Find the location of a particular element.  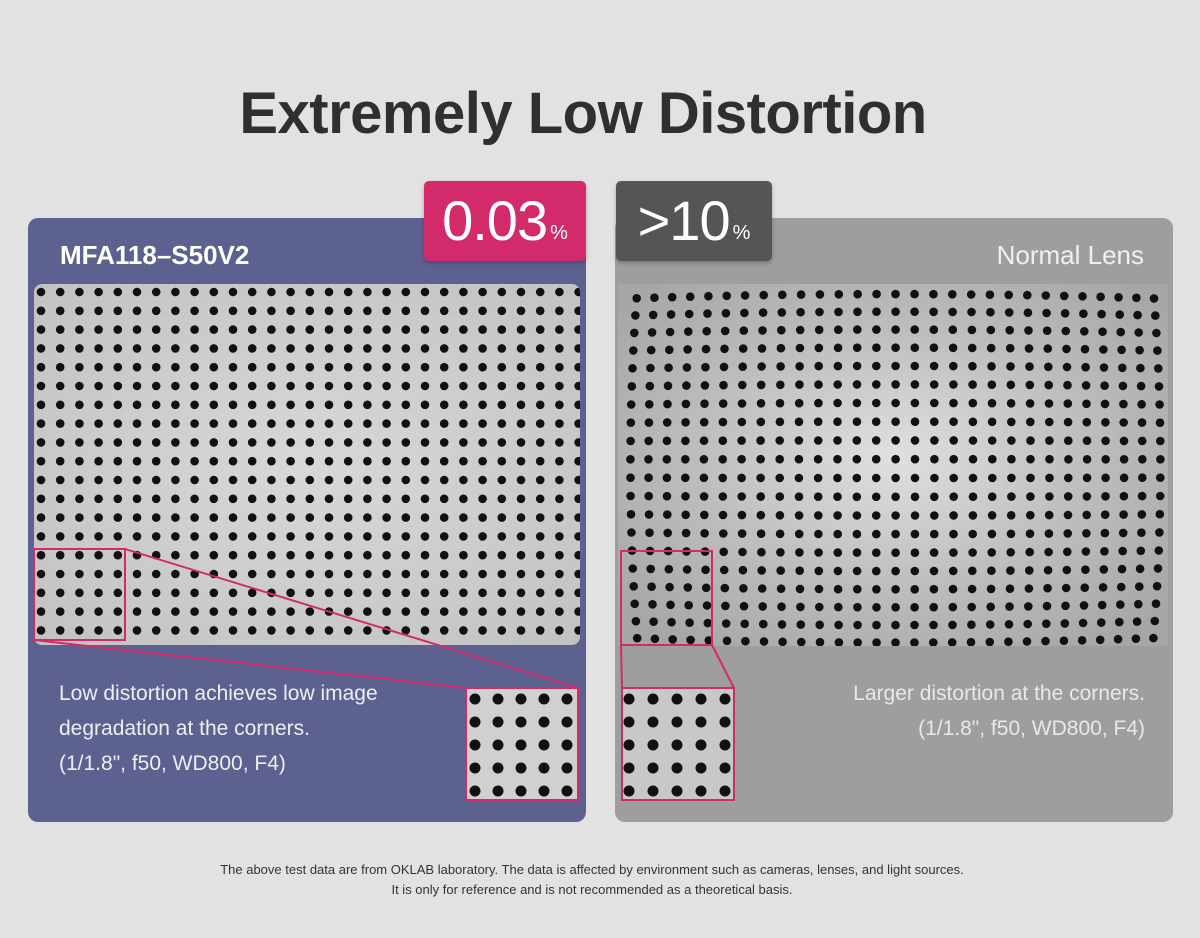

left-distortion-value: 0.03 is located at coordinates (495, 220).